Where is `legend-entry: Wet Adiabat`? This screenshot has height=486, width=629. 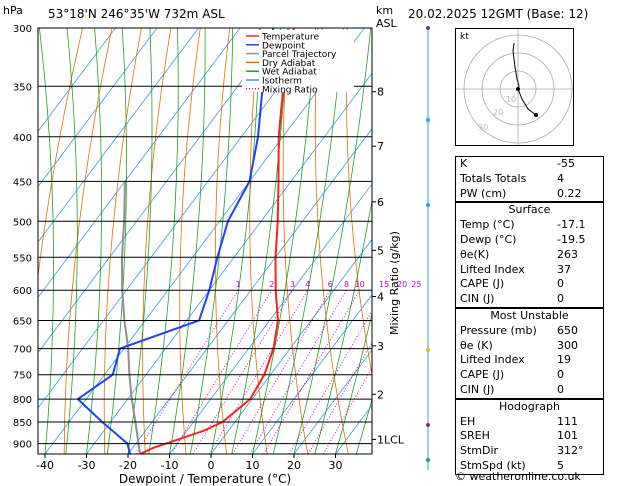
legend-entry: Wet Adiabat is located at coordinates (289, 73).